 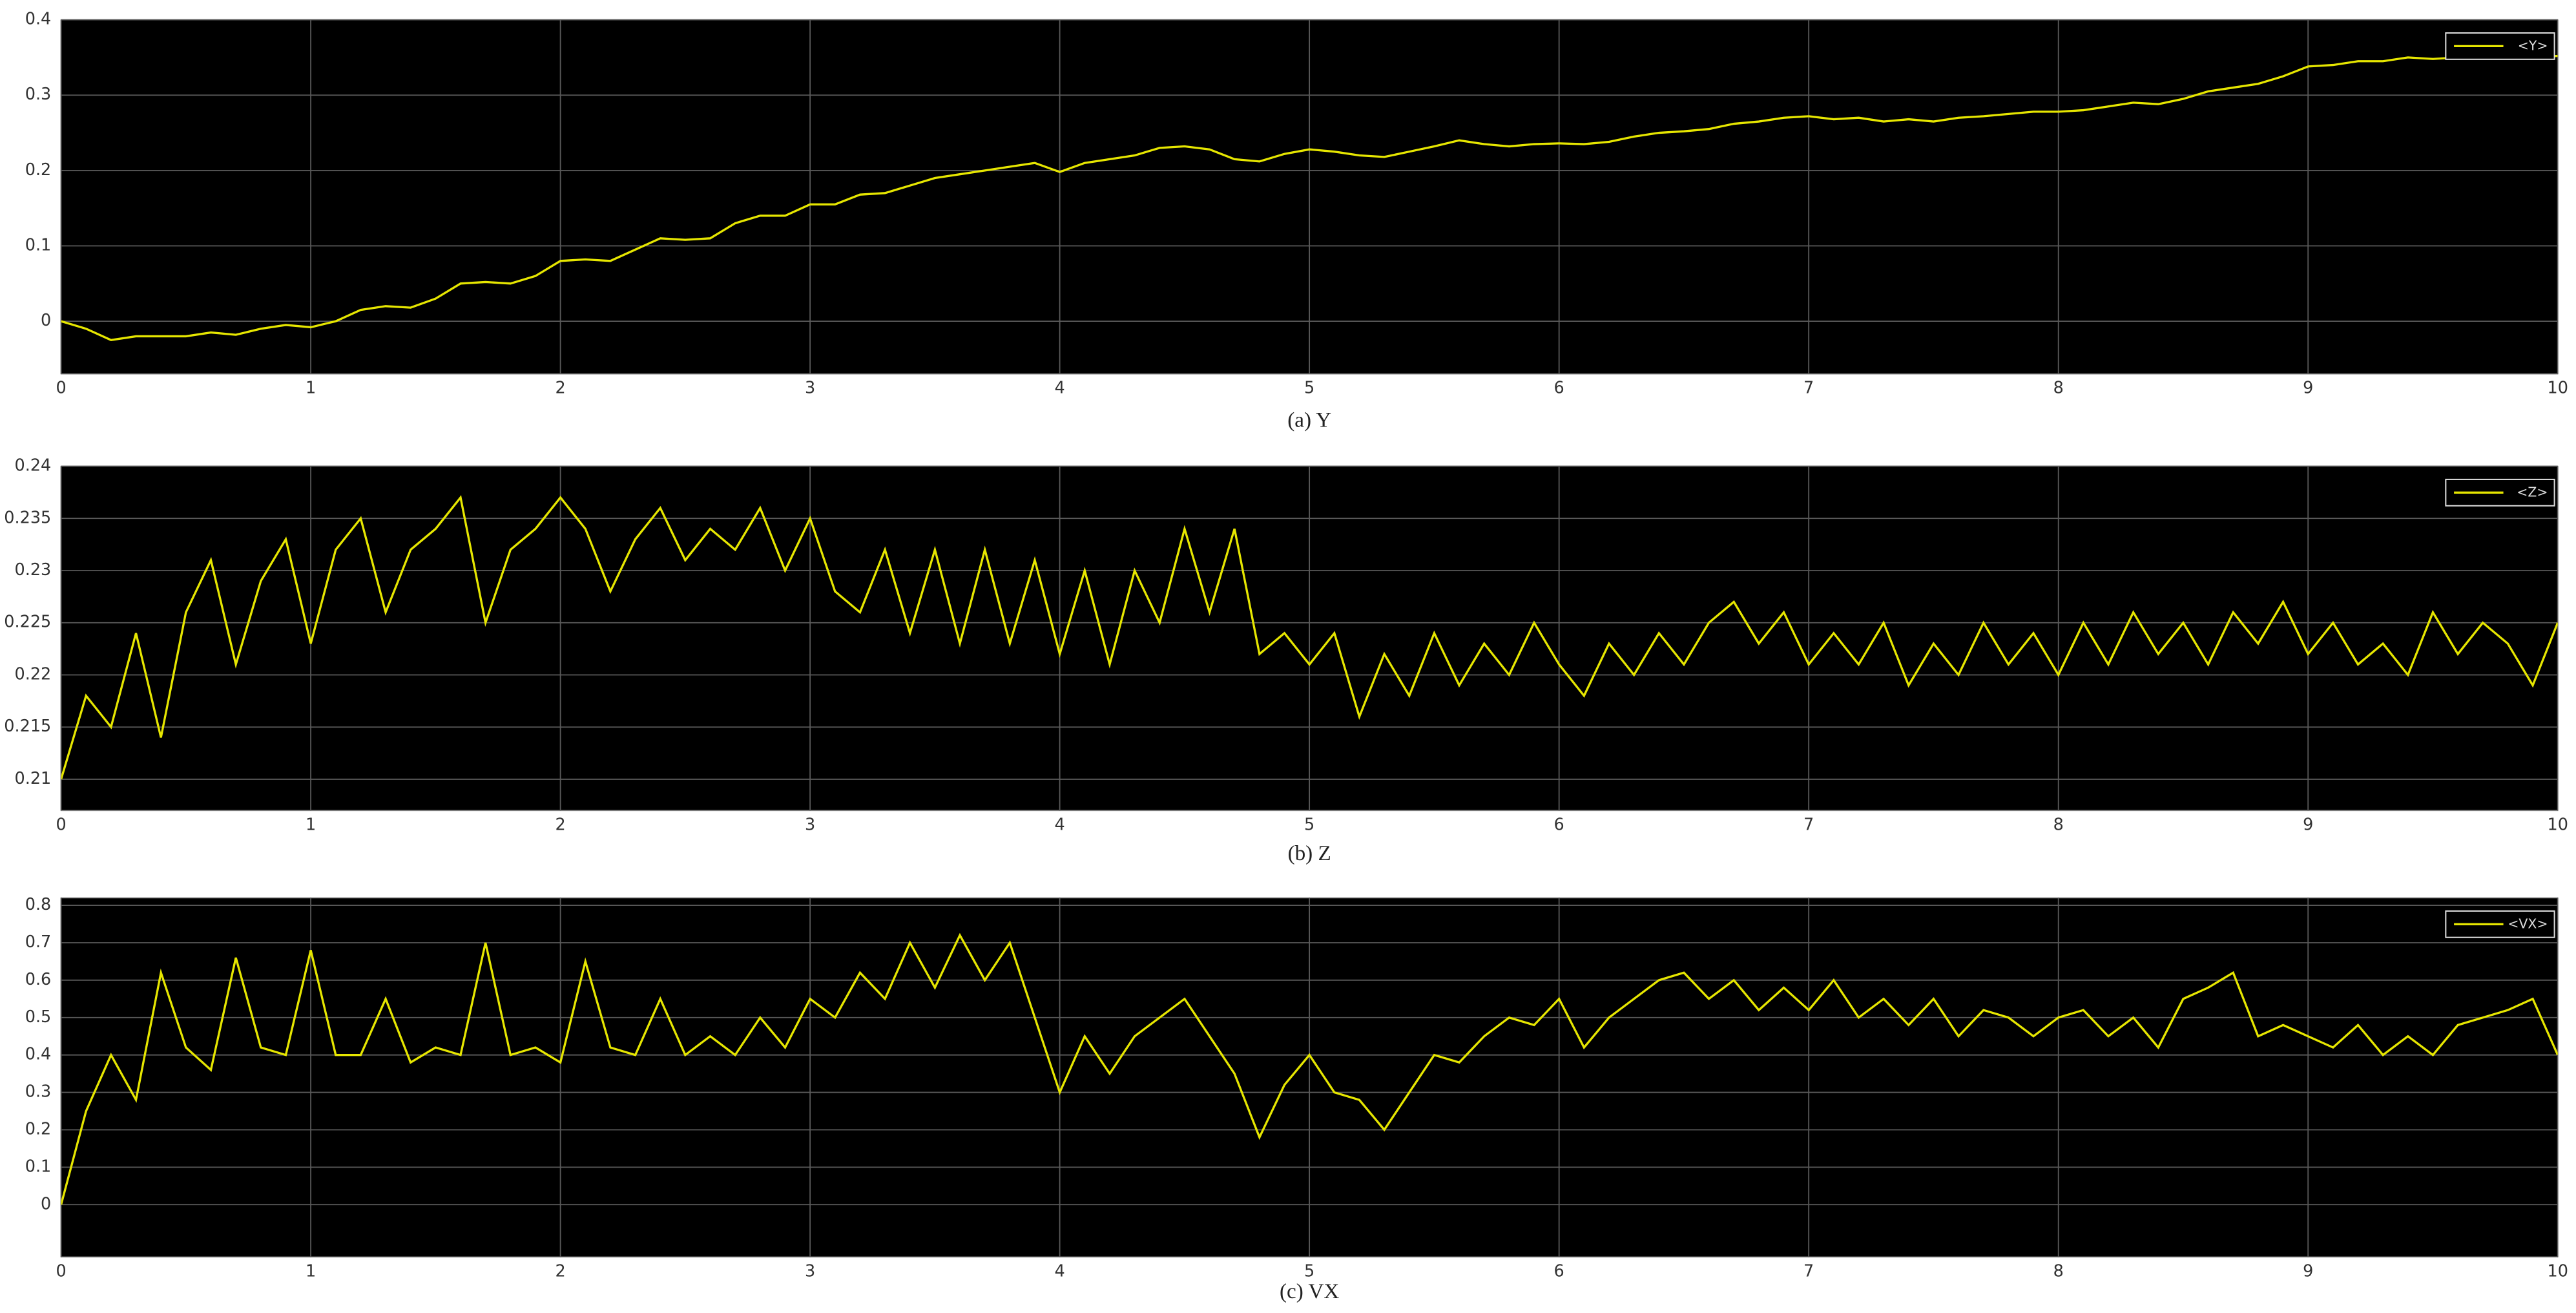 What do you see at coordinates (1309, 1291) in the screenshot?
I see `caption: (c) VX` at bounding box center [1309, 1291].